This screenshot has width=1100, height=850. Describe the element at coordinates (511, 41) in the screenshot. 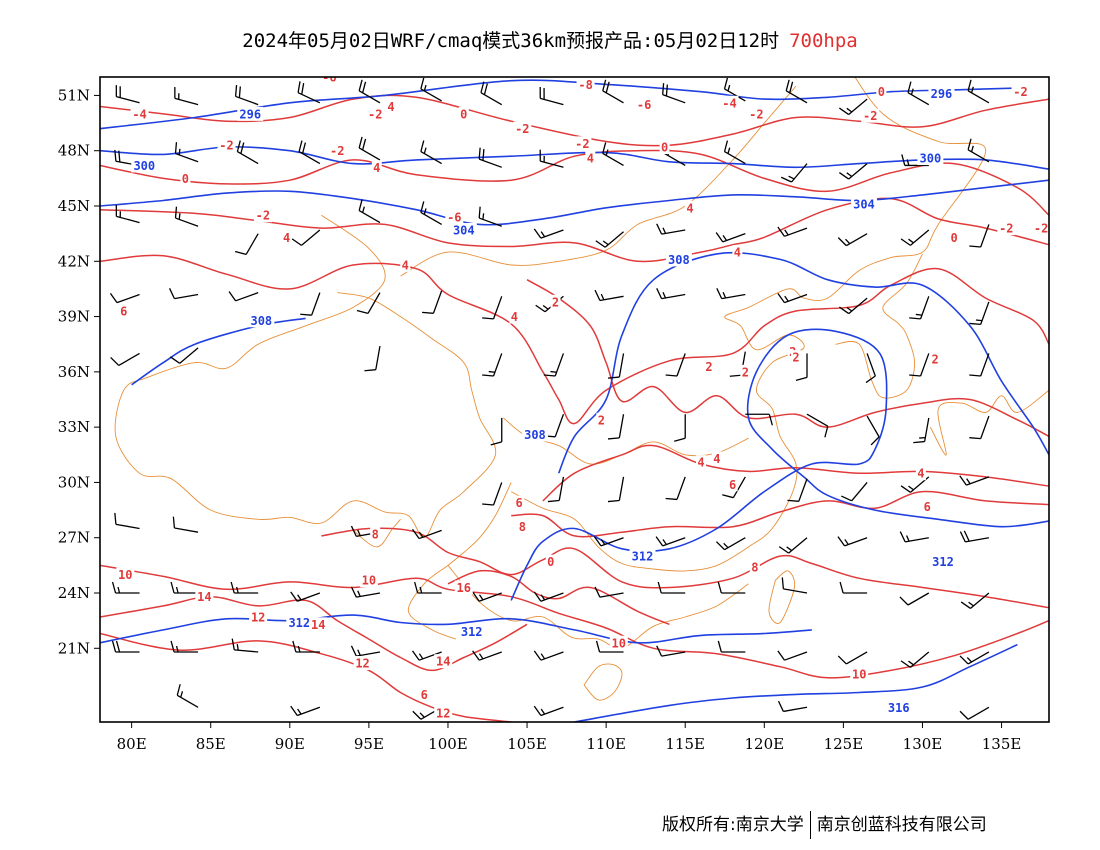

I see `title-main: 2024年05月02日WRF/cmaq模式36km预报产品:05月02日12时` at that location.